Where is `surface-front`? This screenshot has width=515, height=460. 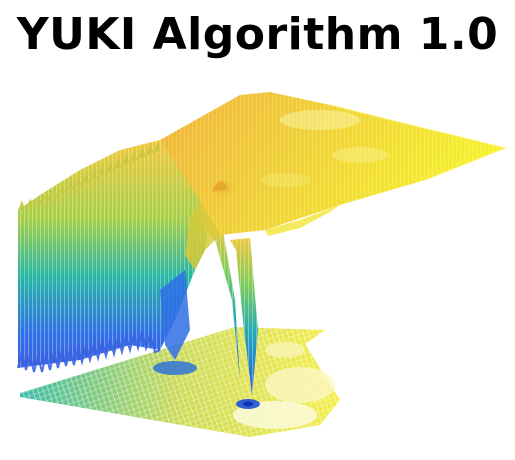
surface-front is located at coordinates (262, 235).